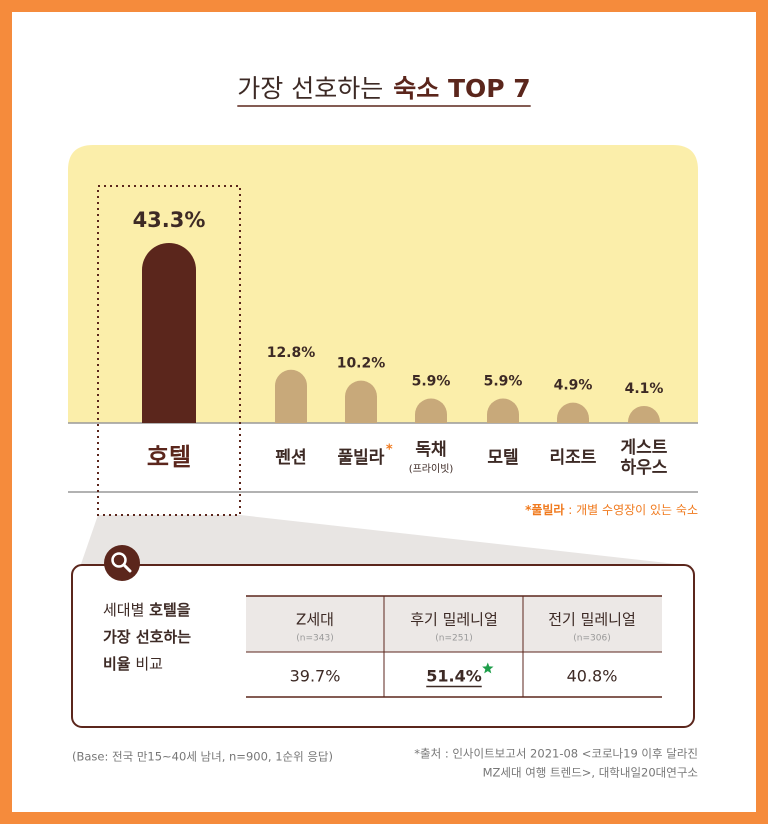  I want to click on category-label: 호텔, so click(169, 457).